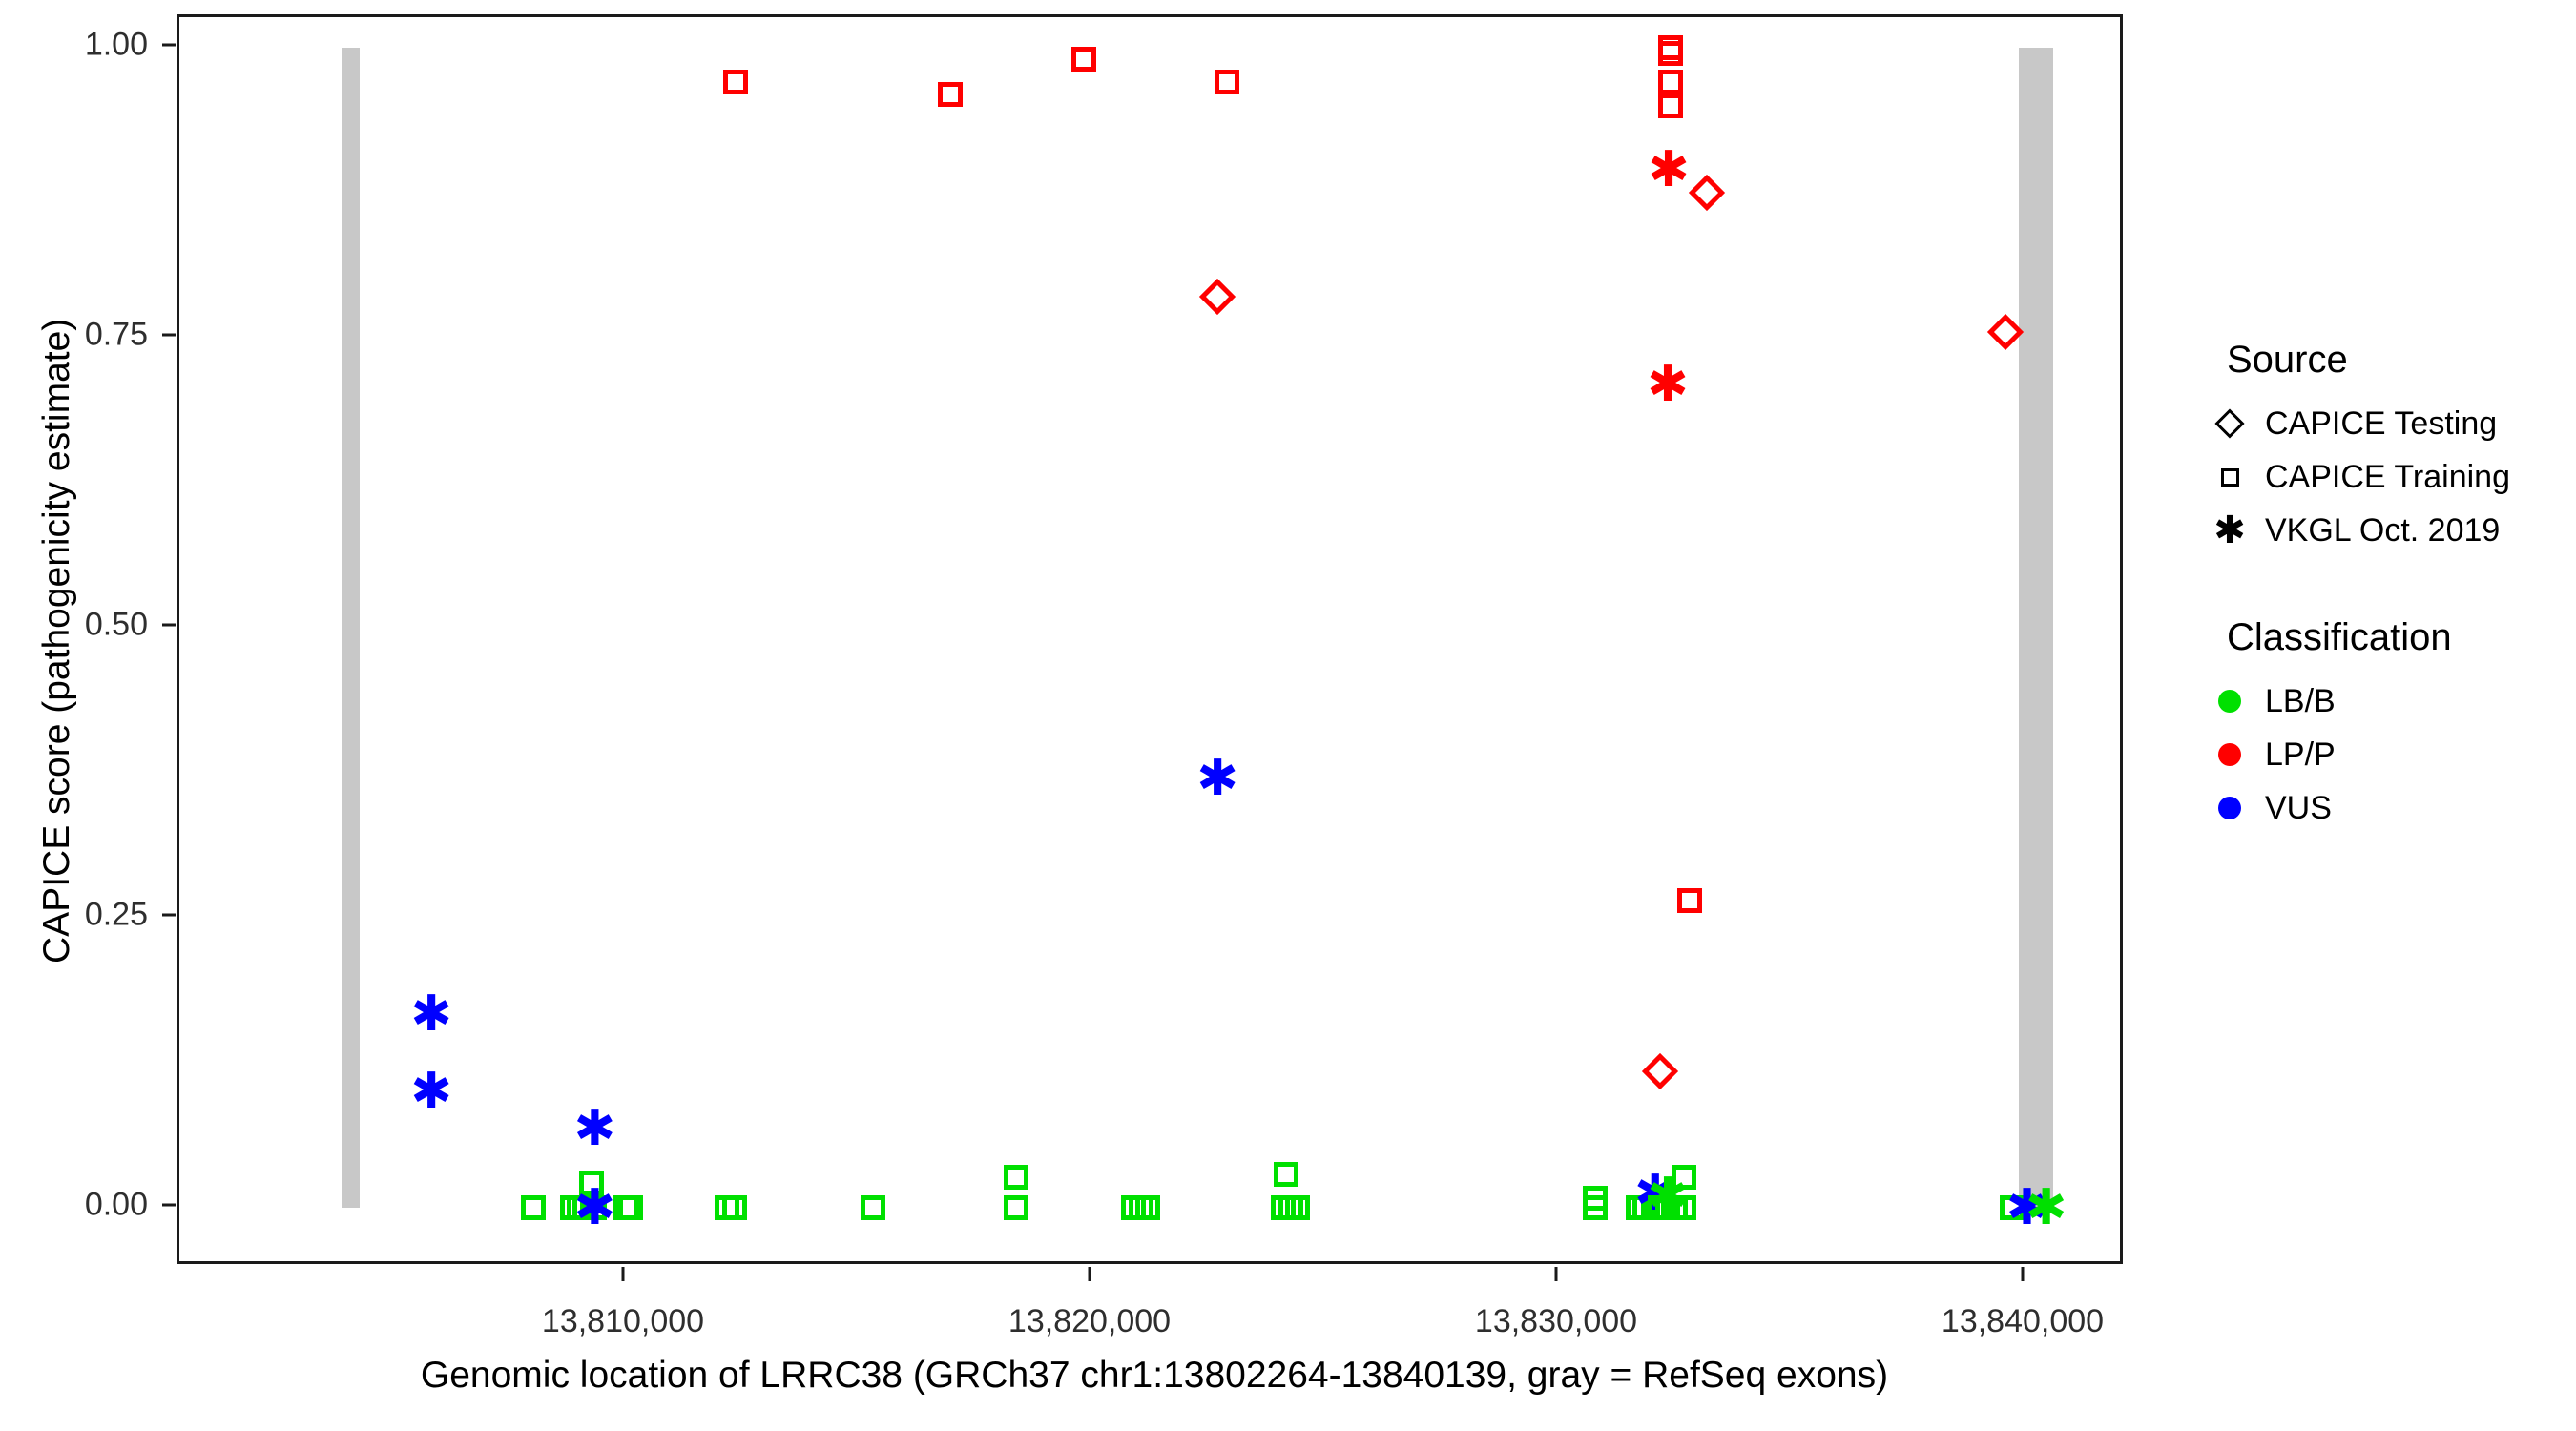  Describe the element at coordinates (2383, 530) in the screenshot. I see `legend-label: VKGL Oct. 2019` at that location.